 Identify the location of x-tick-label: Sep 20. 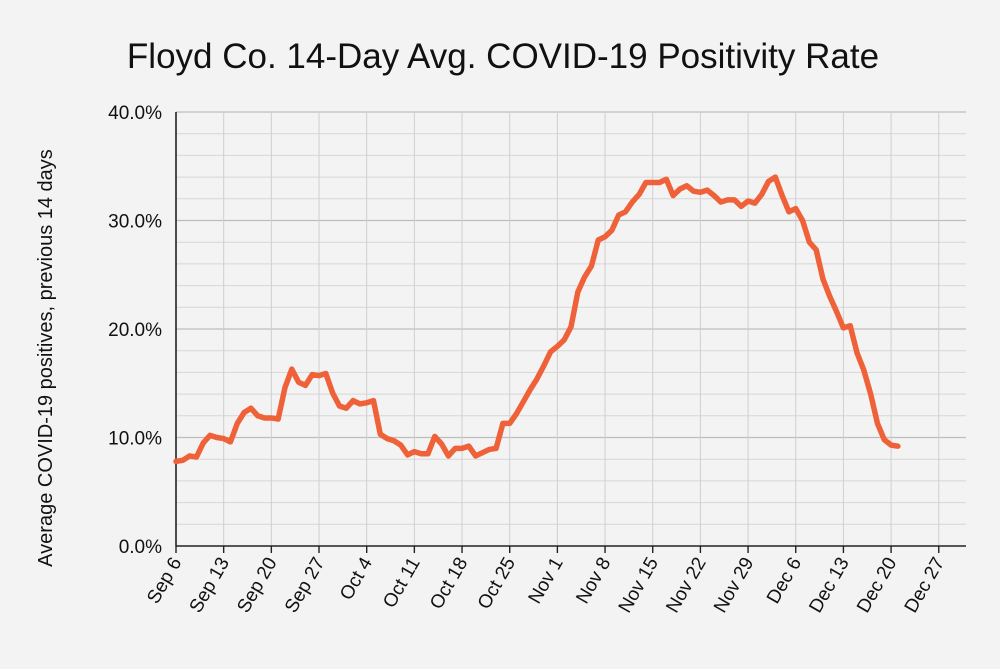
(257, 585).